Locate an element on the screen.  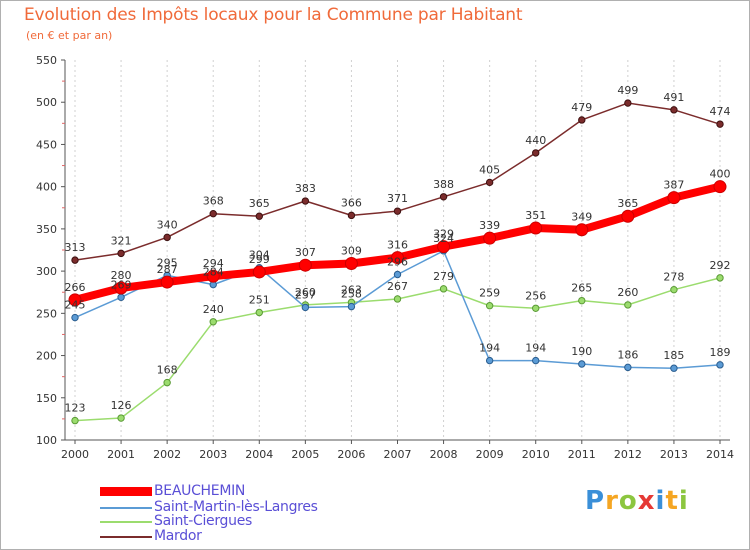
data-label: 284 is located at coordinates (213, 272).